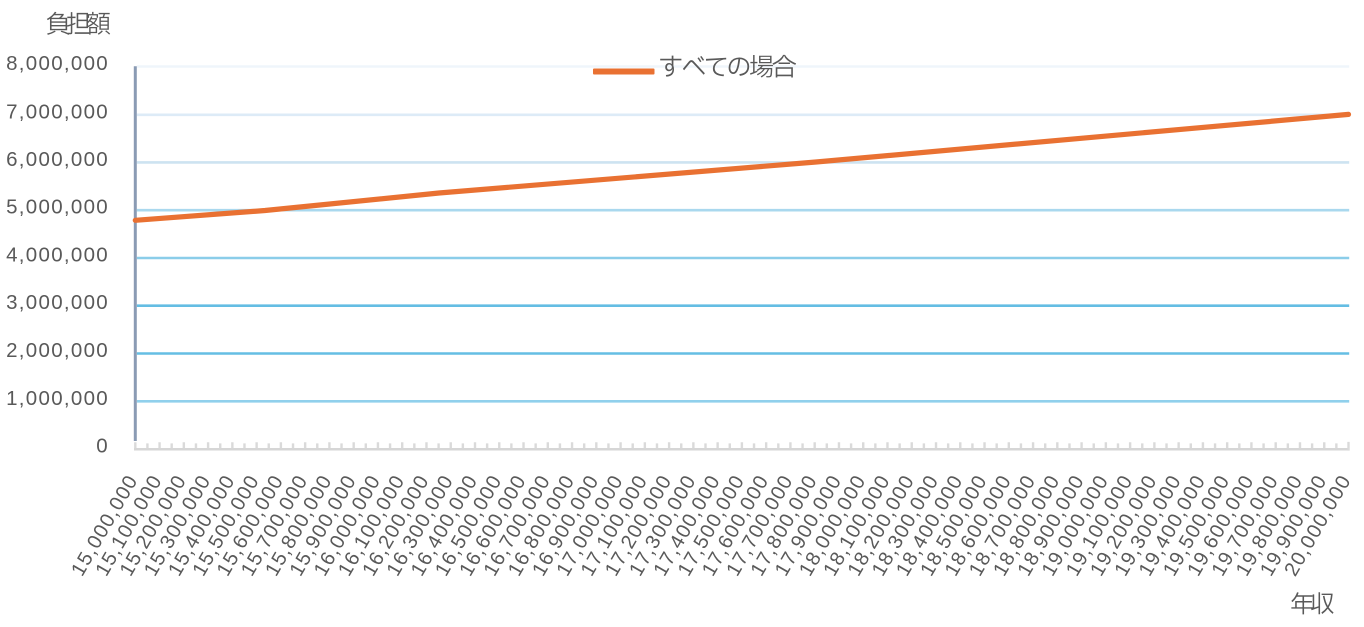  I want to click on svg-text: 0, so click(102, 446).